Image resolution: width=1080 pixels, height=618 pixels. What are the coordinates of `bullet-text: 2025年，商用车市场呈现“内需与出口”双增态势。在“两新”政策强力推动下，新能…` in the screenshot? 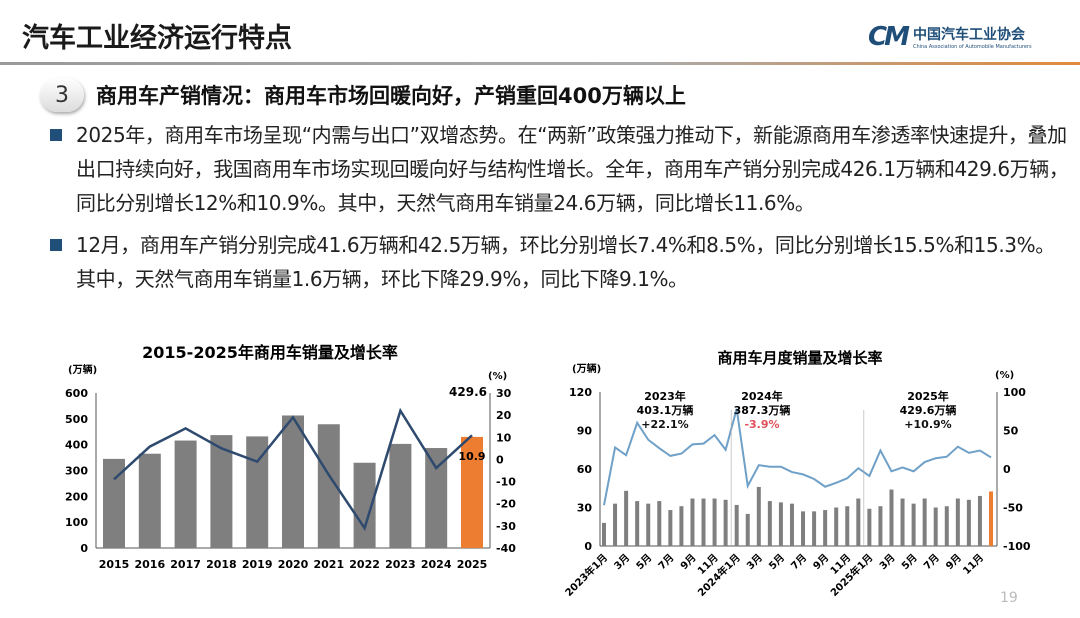 It's located at (572, 169).